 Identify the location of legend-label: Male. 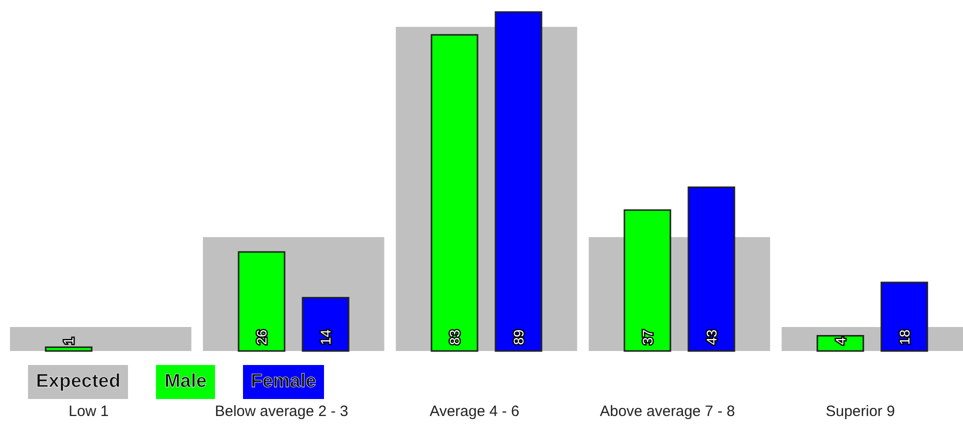
(189, 382).